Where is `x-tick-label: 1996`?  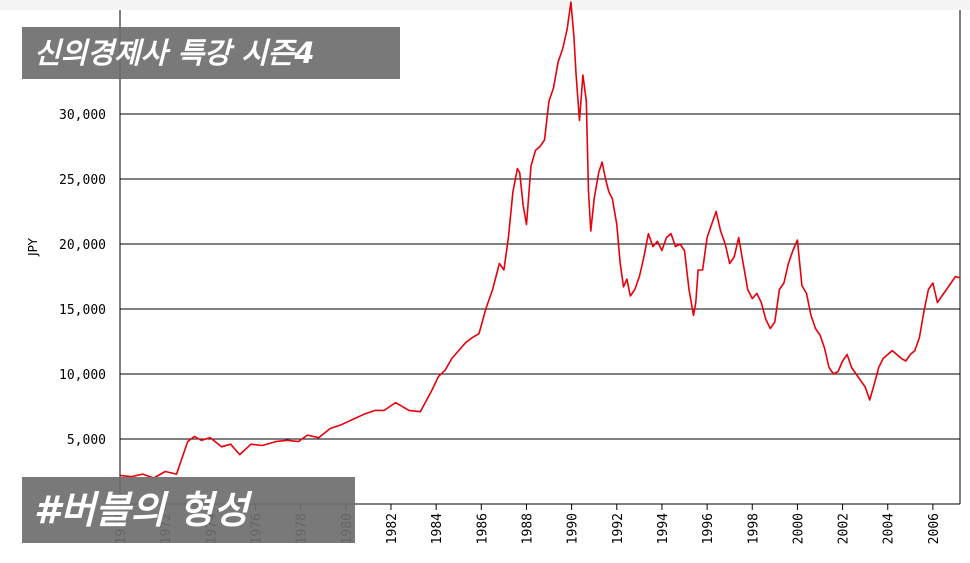
x-tick-label: 1996 is located at coordinates (708, 528).